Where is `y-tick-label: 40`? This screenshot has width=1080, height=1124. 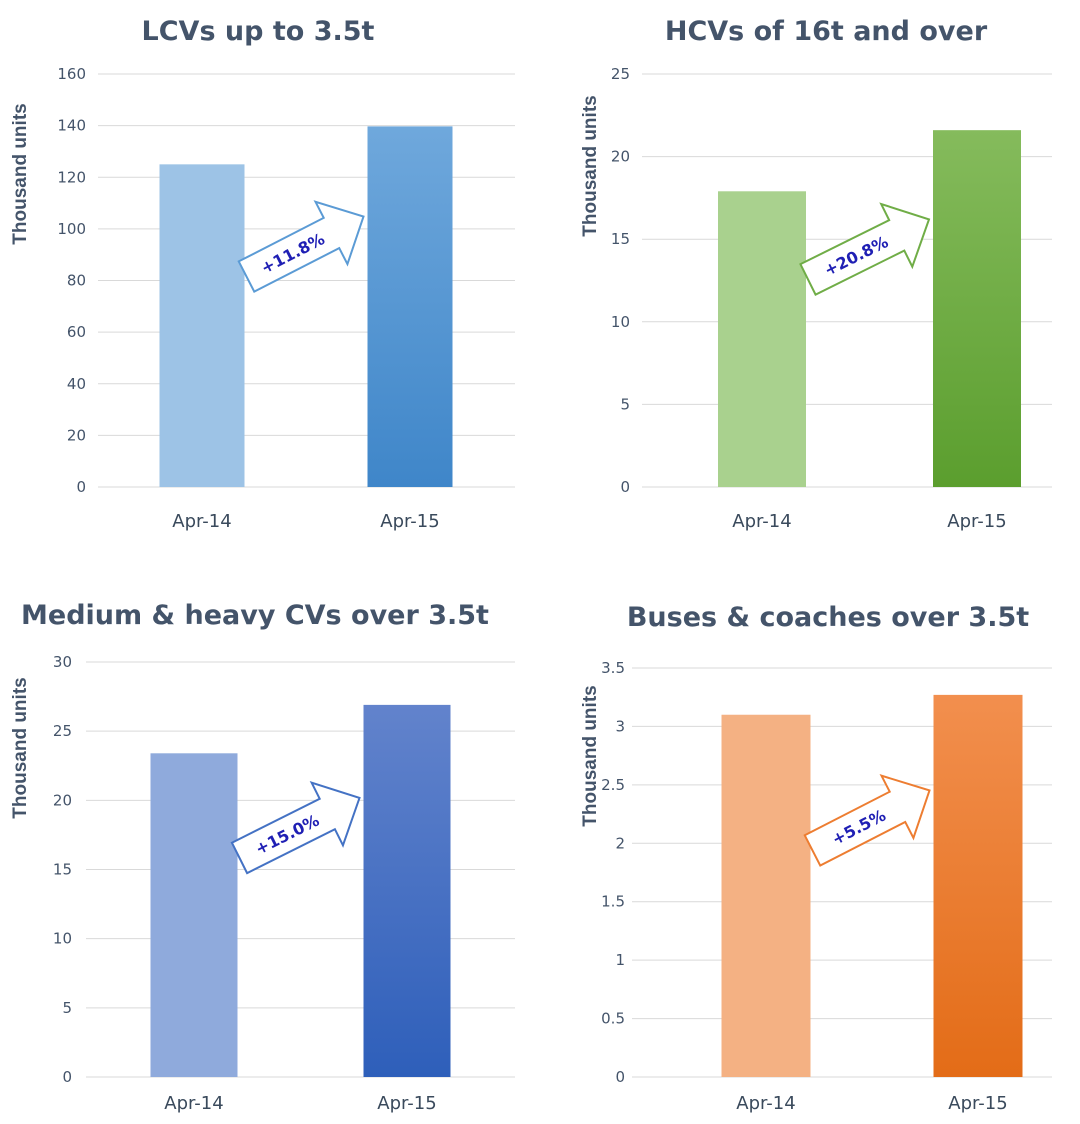
y-tick-label: 40 is located at coordinates (76, 384).